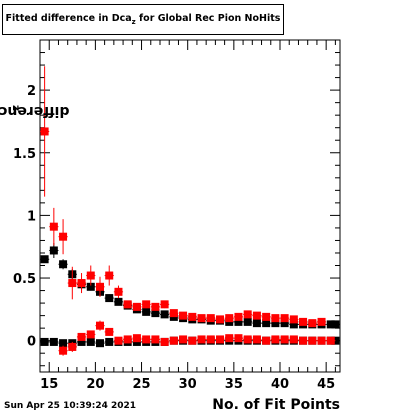  I want to click on chart-title-rest: for Global Rec Pion NoHits, so click(208, 18).